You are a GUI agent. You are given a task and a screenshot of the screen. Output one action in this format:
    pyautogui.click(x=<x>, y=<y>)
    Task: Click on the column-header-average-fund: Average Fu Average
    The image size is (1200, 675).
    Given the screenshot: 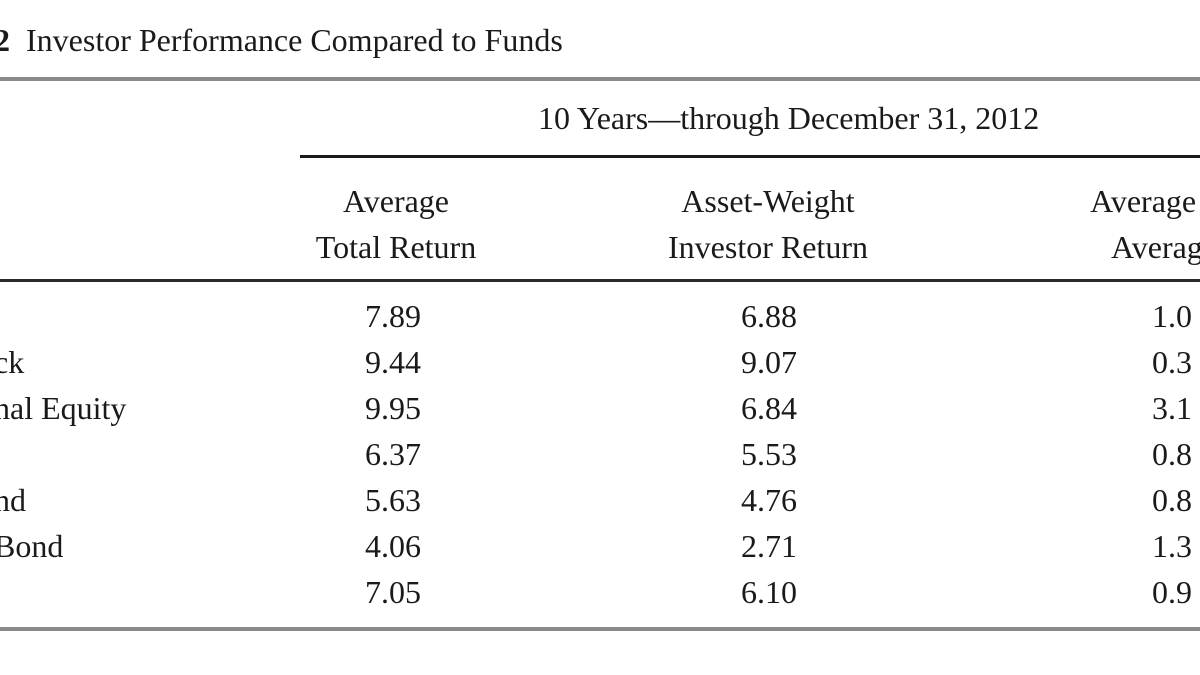 What is the action you would take?
    pyautogui.click(x=1117, y=224)
    